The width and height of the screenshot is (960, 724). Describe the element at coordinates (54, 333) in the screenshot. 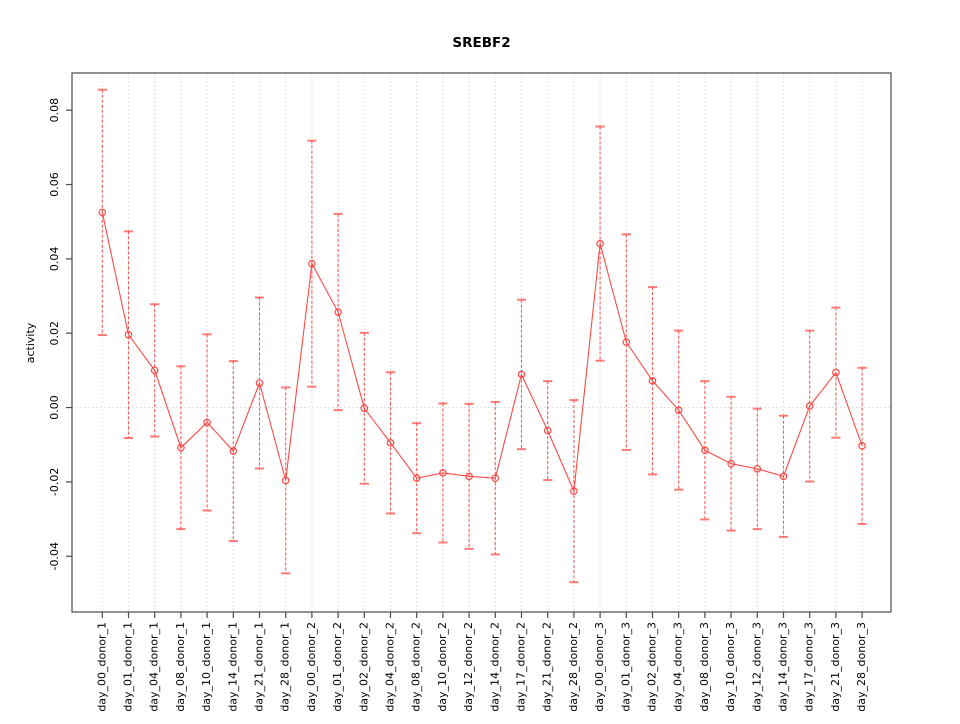

I see `y-tick-label: 0.02` at that location.